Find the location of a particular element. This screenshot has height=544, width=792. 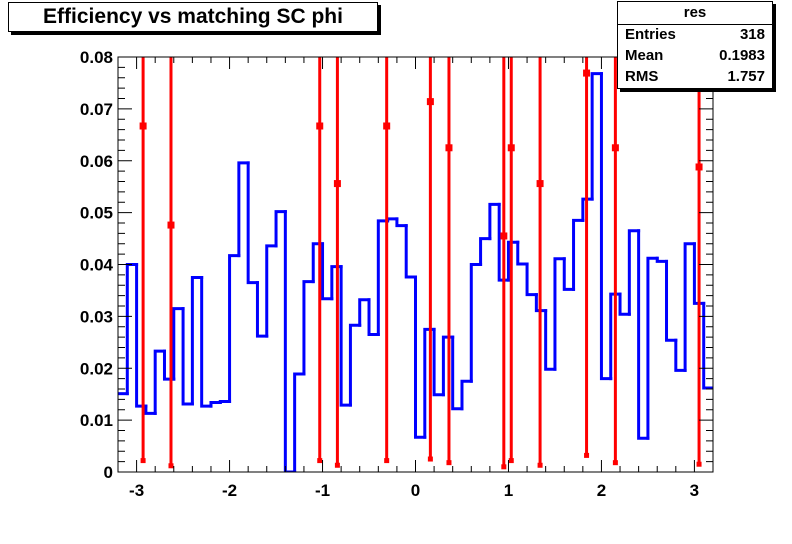

x-tick-label: -3 is located at coordinates (136, 490).